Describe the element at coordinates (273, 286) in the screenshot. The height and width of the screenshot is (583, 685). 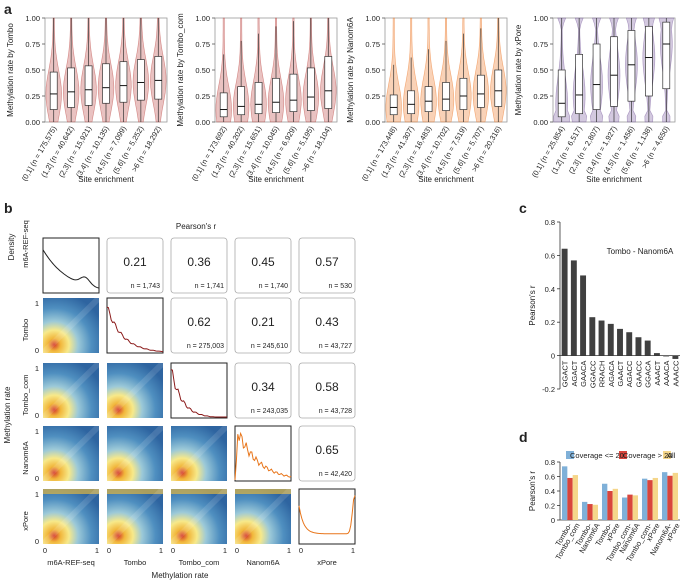
I see `sample-size: n = 1,740` at that location.